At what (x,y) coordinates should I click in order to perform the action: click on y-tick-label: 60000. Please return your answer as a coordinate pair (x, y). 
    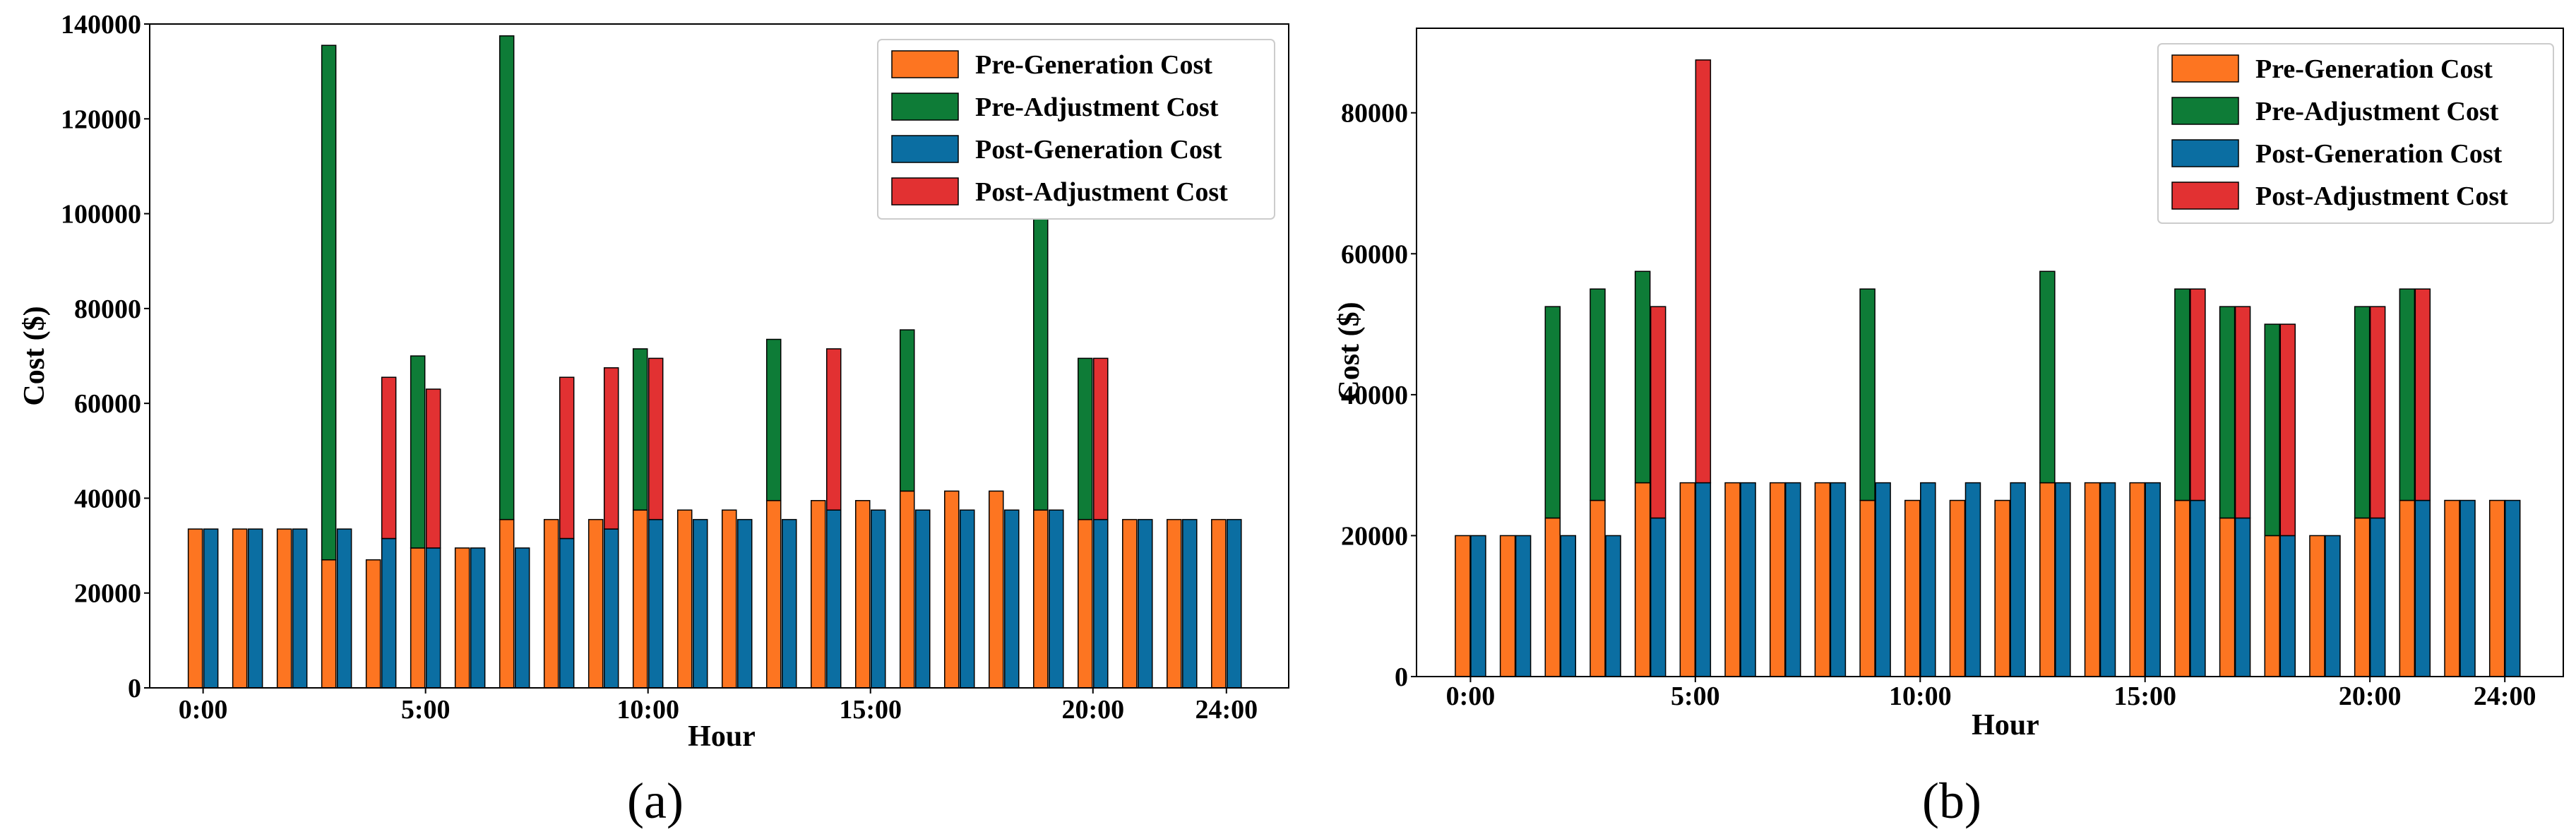
    Looking at the image, I should click on (1374, 254).